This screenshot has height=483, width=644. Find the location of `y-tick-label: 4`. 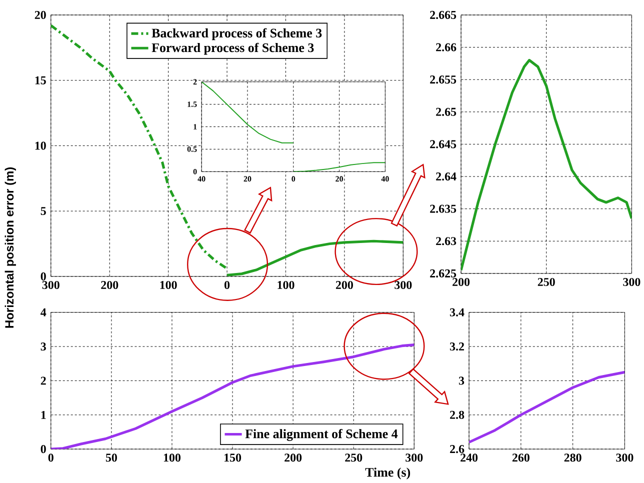

y-tick-label: 4 is located at coordinates (43, 312).